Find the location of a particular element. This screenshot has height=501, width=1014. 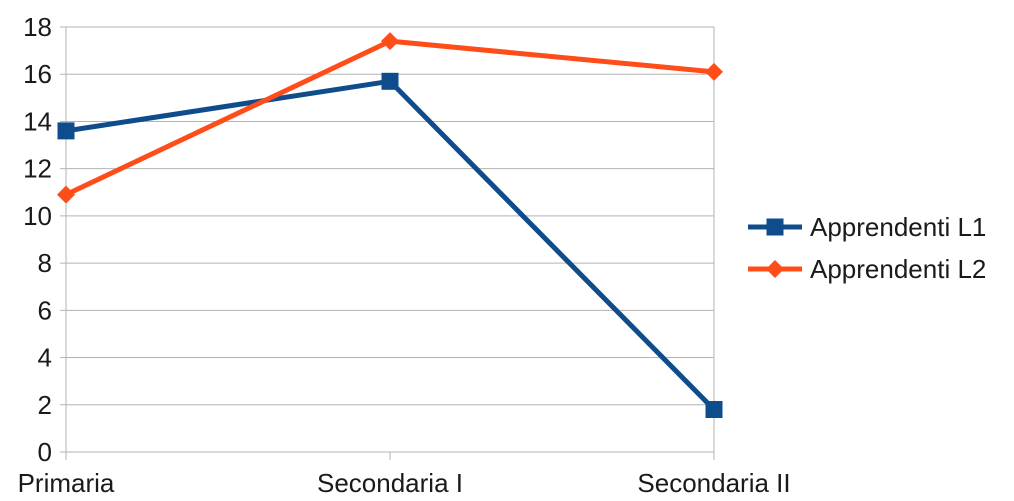

x-tick-label: Secondaria I is located at coordinates (390, 482).